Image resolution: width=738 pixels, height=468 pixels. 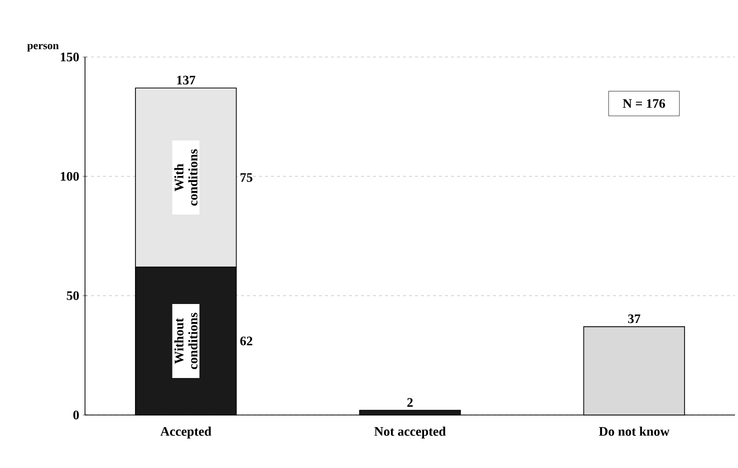 What do you see at coordinates (186, 177) in the screenshot?
I see `series-label: With conditions` at bounding box center [186, 177].